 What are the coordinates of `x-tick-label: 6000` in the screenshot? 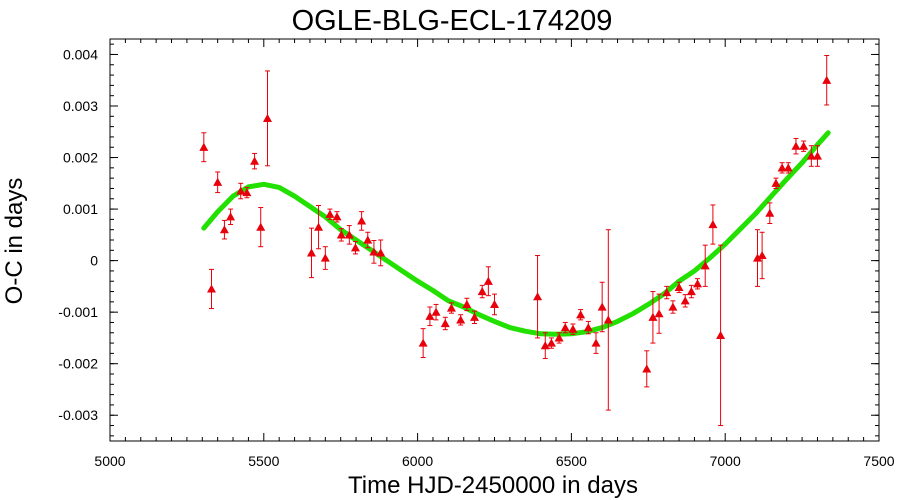 It's located at (417, 461).